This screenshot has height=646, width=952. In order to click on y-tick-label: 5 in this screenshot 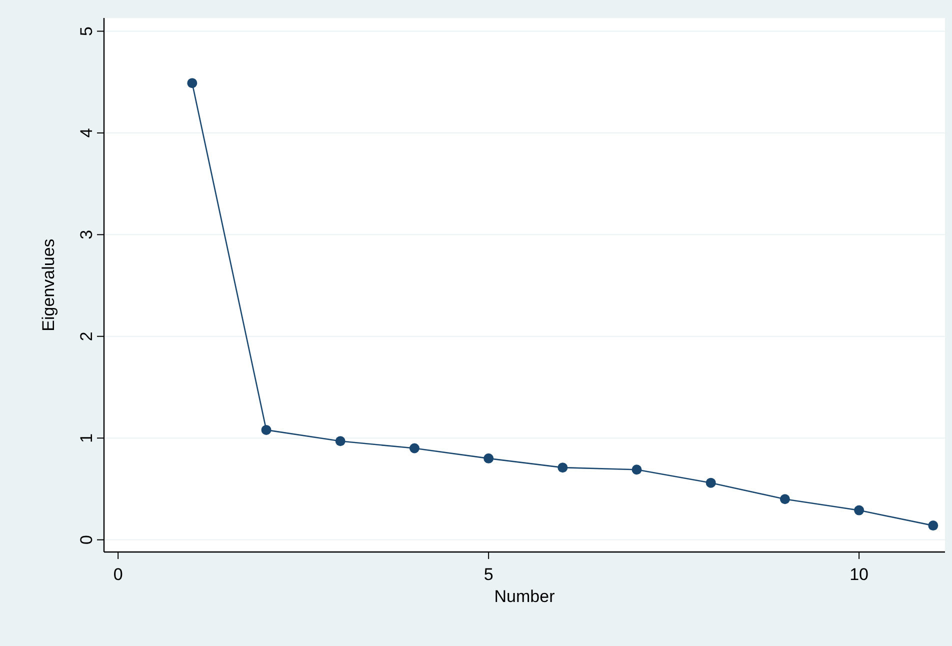, I will do `click(86, 31)`.